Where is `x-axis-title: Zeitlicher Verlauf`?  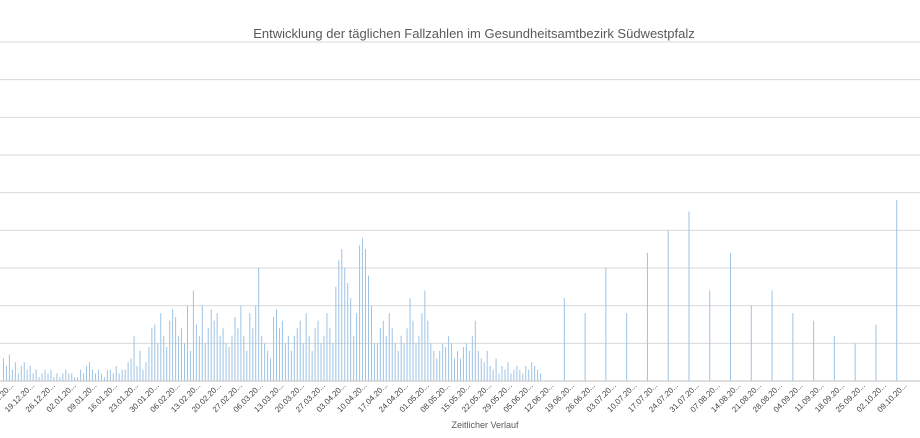
x-axis-title: Zeitlicher Verlauf is located at coordinates (485, 425).